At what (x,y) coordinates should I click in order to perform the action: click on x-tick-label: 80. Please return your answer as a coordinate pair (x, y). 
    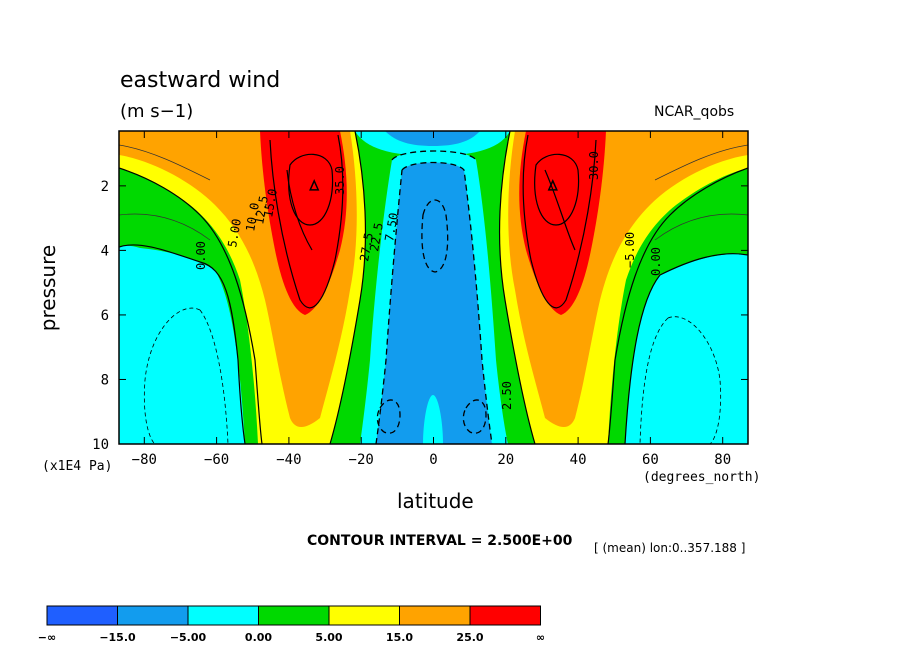
    Looking at the image, I should click on (722, 460).